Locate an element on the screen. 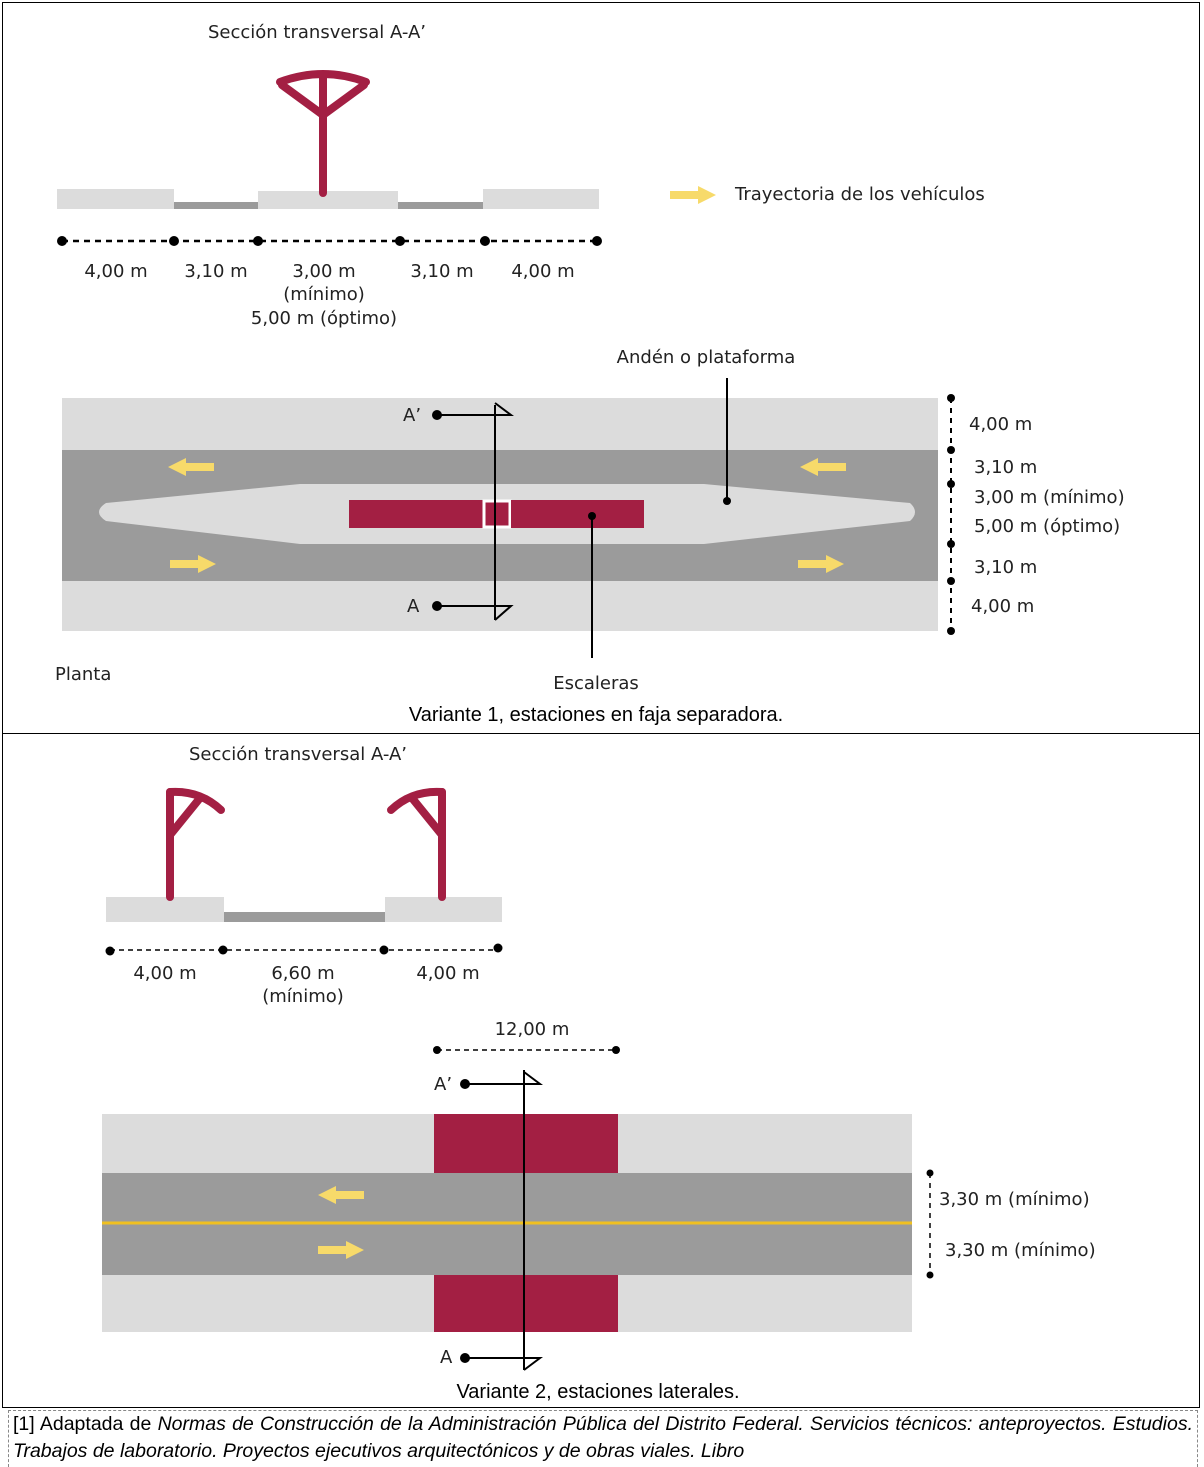  v2-section-cut-line is located at coordinates (504, 1220).